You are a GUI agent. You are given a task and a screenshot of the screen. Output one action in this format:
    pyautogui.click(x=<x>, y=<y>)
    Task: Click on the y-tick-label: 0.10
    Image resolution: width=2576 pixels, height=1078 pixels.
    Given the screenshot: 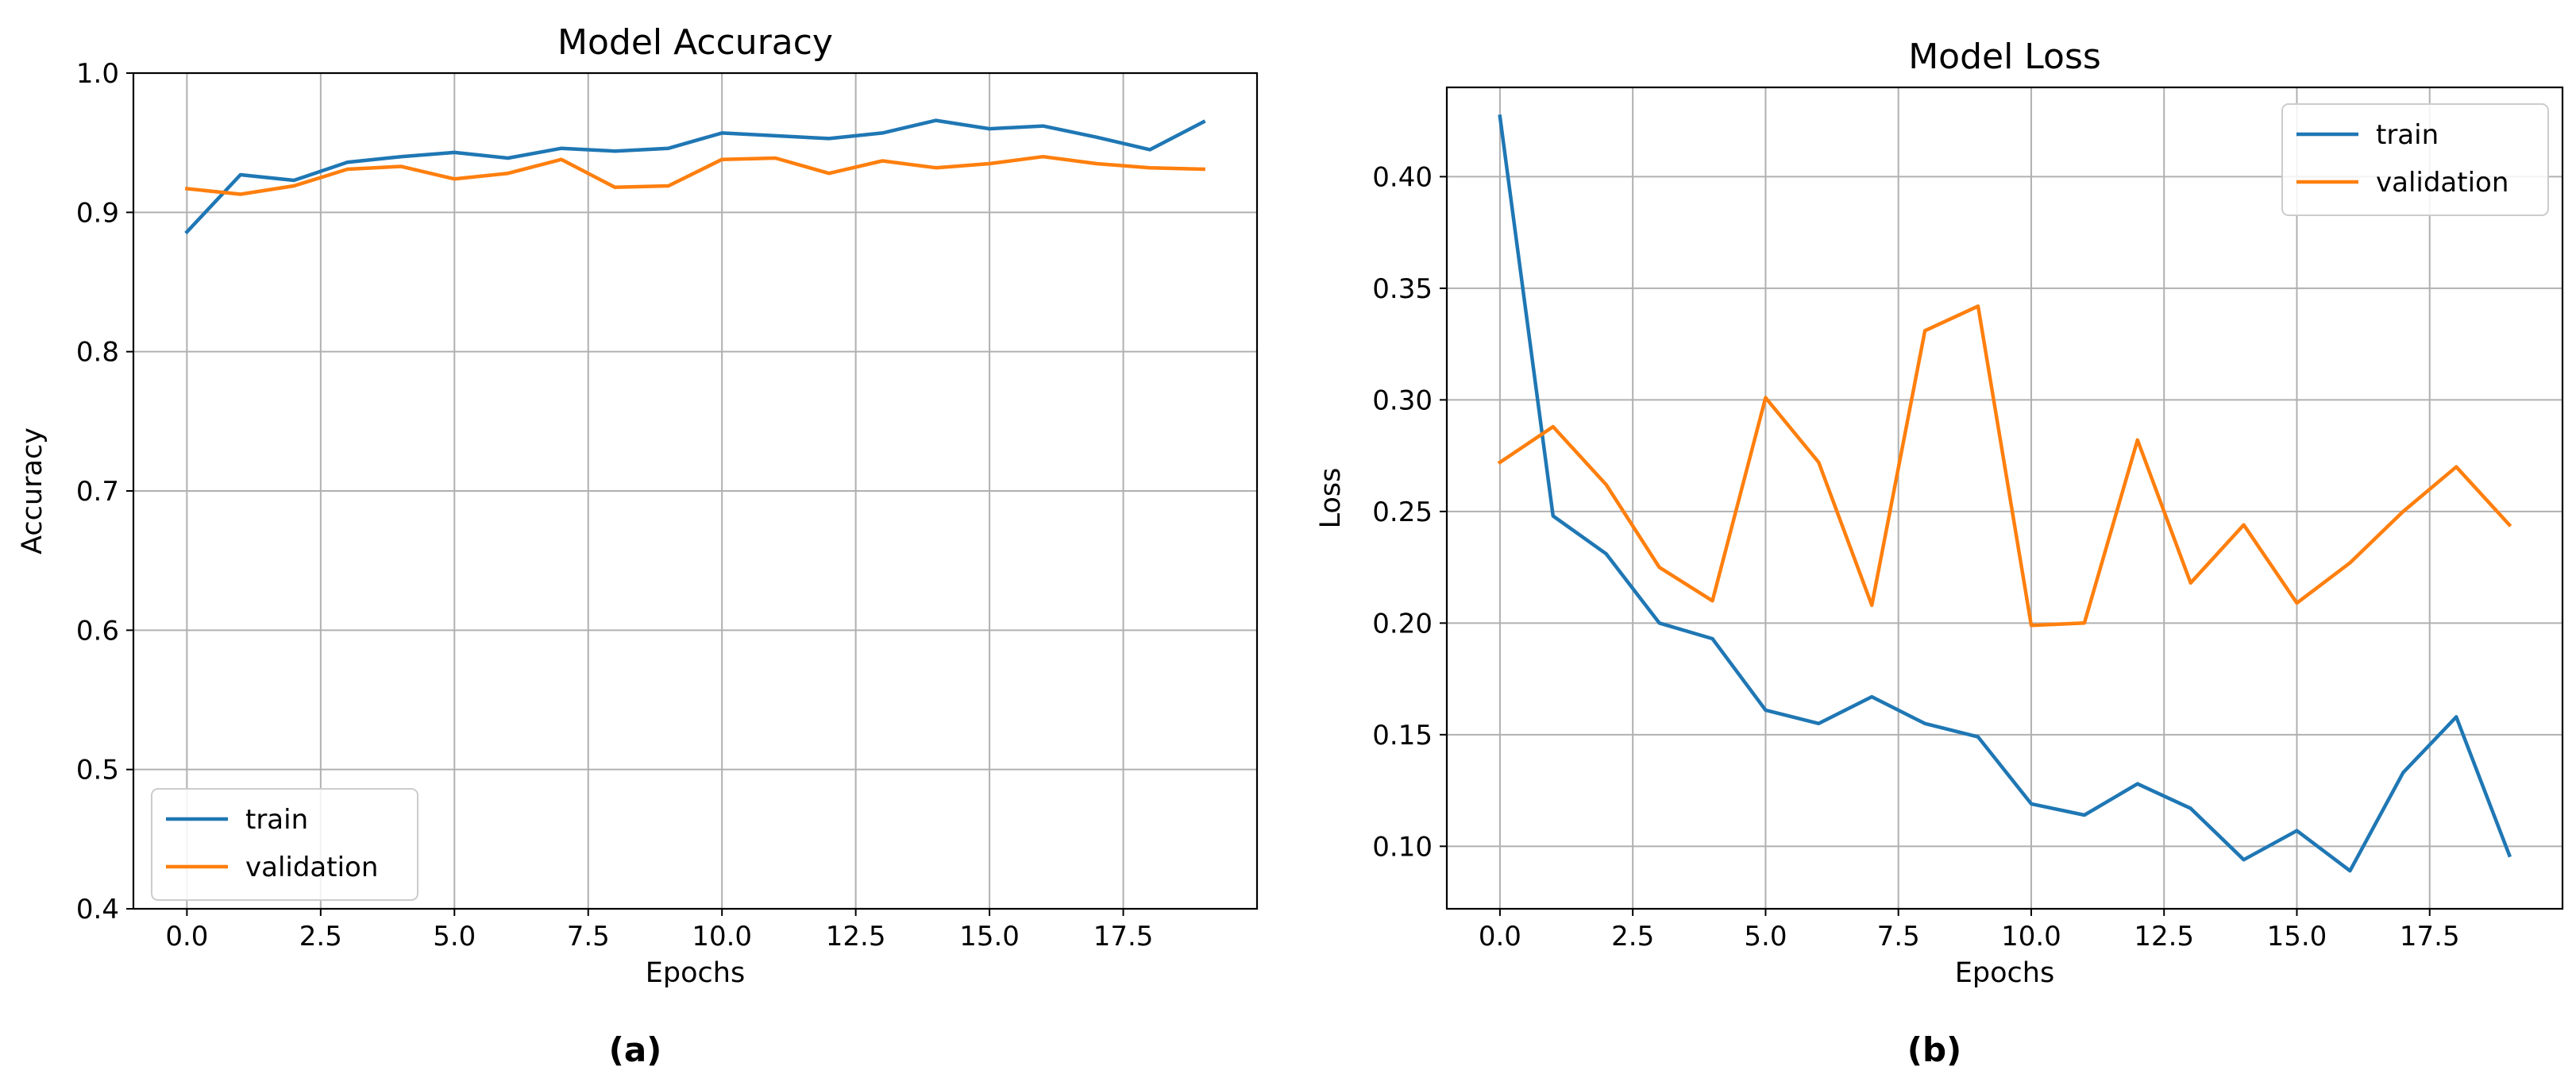 What is the action you would take?
    pyautogui.click(x=1402, y=847)
    